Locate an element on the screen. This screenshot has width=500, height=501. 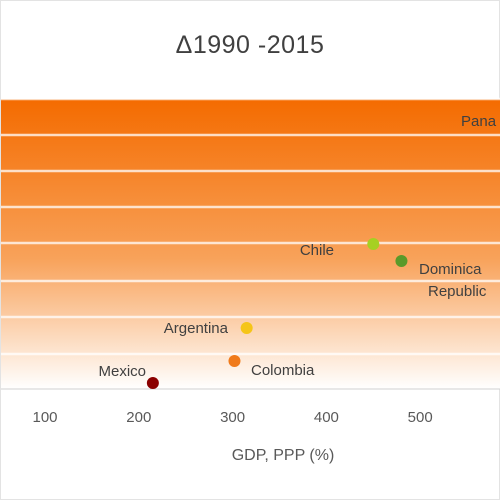
point-label-dominica-republic-0: Dominica is located at coordinates (450, 269).